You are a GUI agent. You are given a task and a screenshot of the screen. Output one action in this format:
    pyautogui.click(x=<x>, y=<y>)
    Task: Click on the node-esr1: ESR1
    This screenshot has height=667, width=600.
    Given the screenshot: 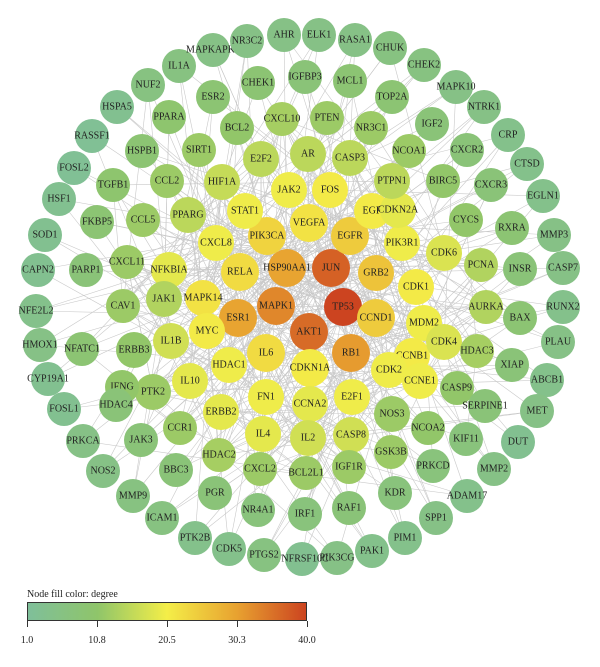 What is the action you would take?
    pyautogui.click(x=238, y=318)
    